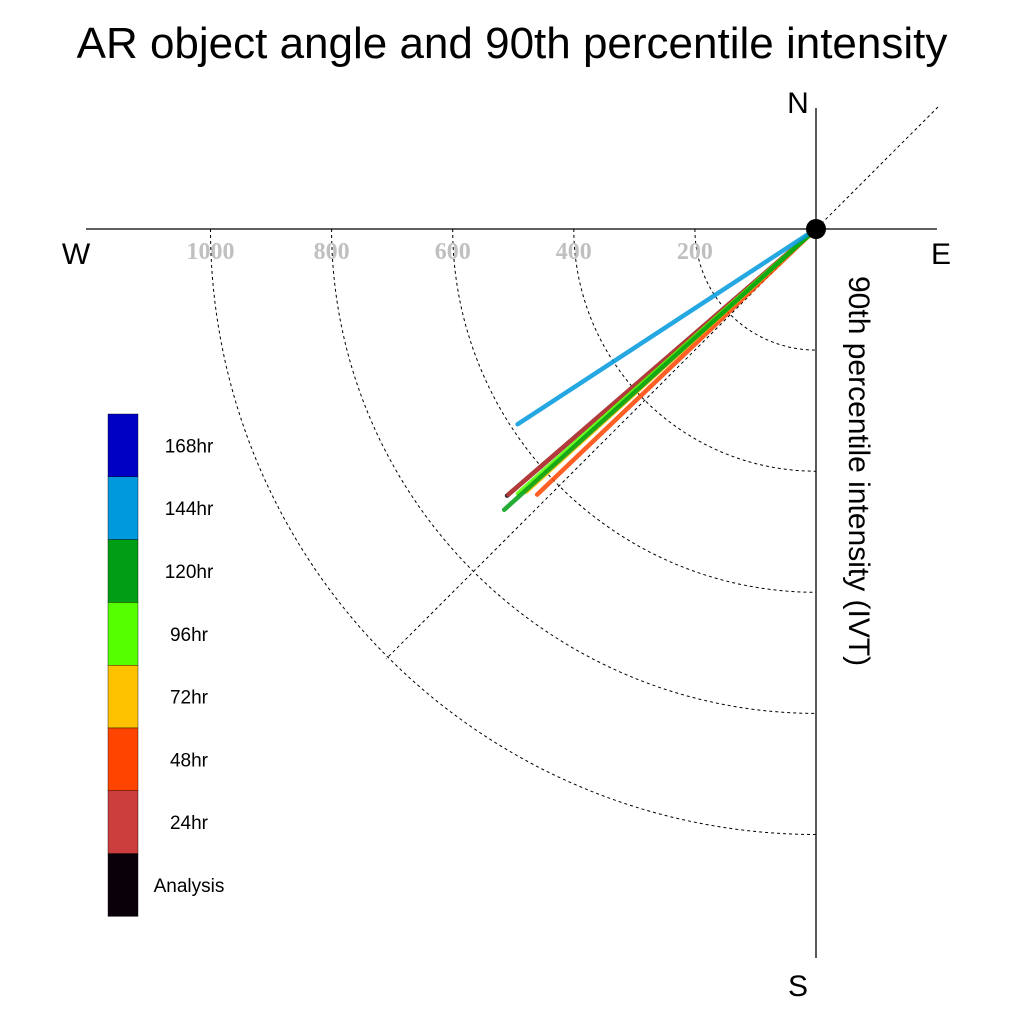 The width and height of the screenshot is (1024, 1024). I want to click on radial-tick-labels: 200 400 600 800 1000, so click(450, 252).